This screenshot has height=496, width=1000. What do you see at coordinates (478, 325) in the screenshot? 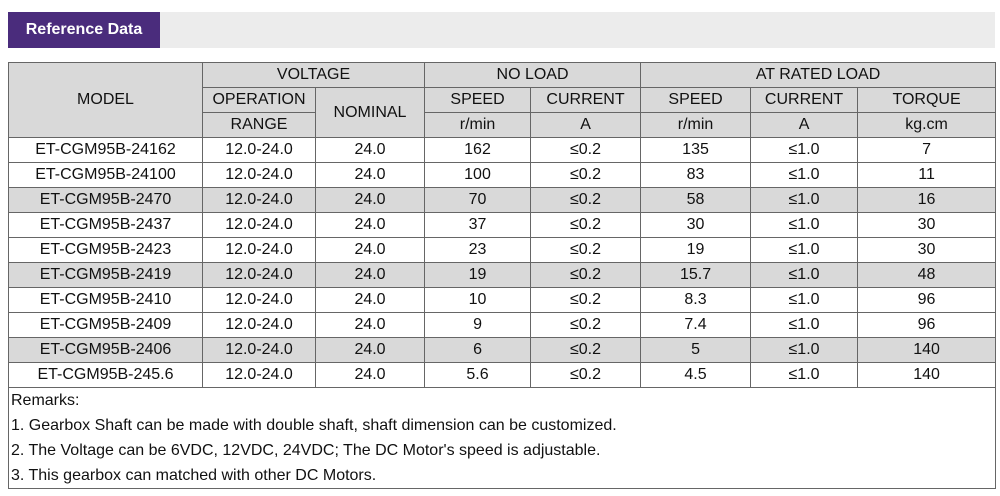
I see `value-cell: 9` at bounding box center [478, 325].